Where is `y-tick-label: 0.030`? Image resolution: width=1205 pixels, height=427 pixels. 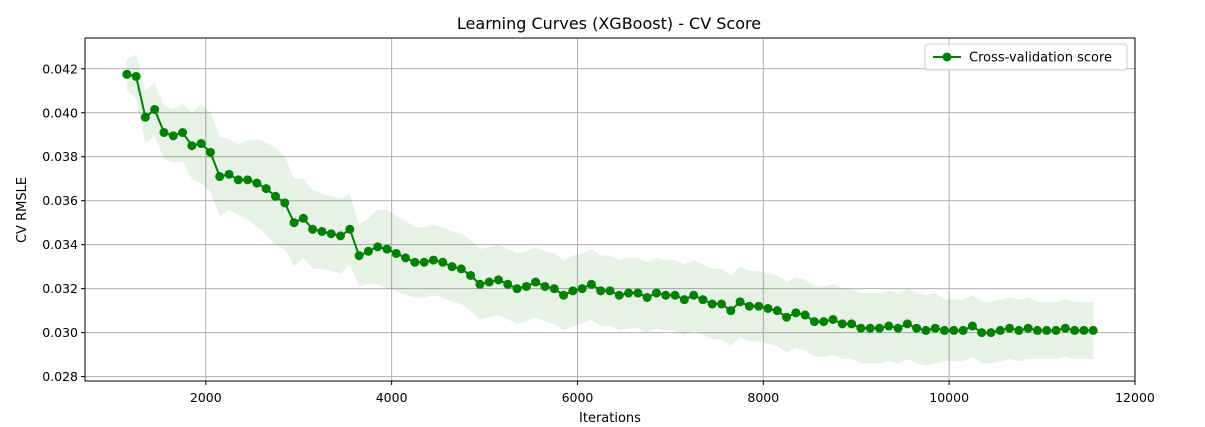 y-tick-label: 0.030 is located at coordinates (60, 332).